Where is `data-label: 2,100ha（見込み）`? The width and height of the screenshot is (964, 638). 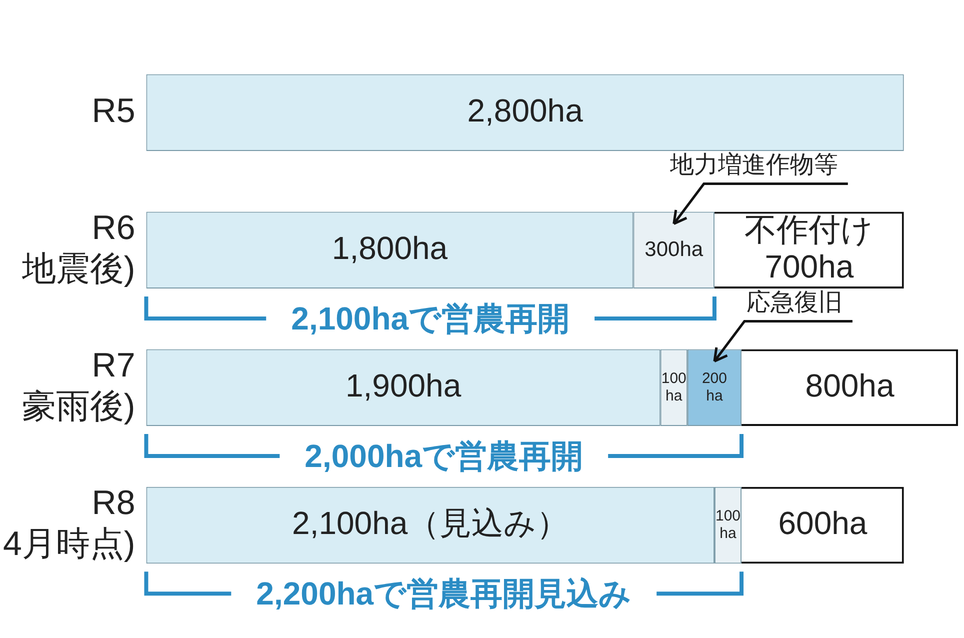
data-label: 2,100ha（見込み） is located at coordinates (430, 523).